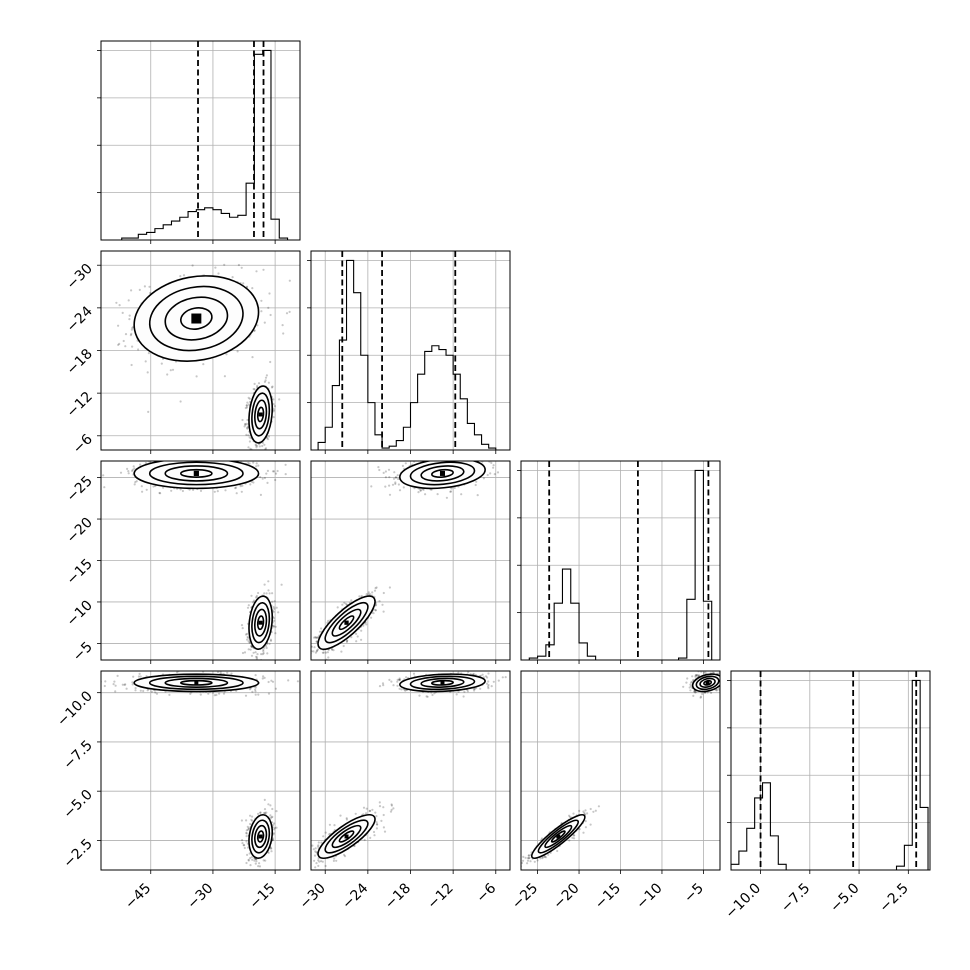  Describe the element at coordinates (177, 791) in the screenshot. I see `panel-3-0: −45 −30 −15−2.5−5.0−7.5−10.0` at that location.